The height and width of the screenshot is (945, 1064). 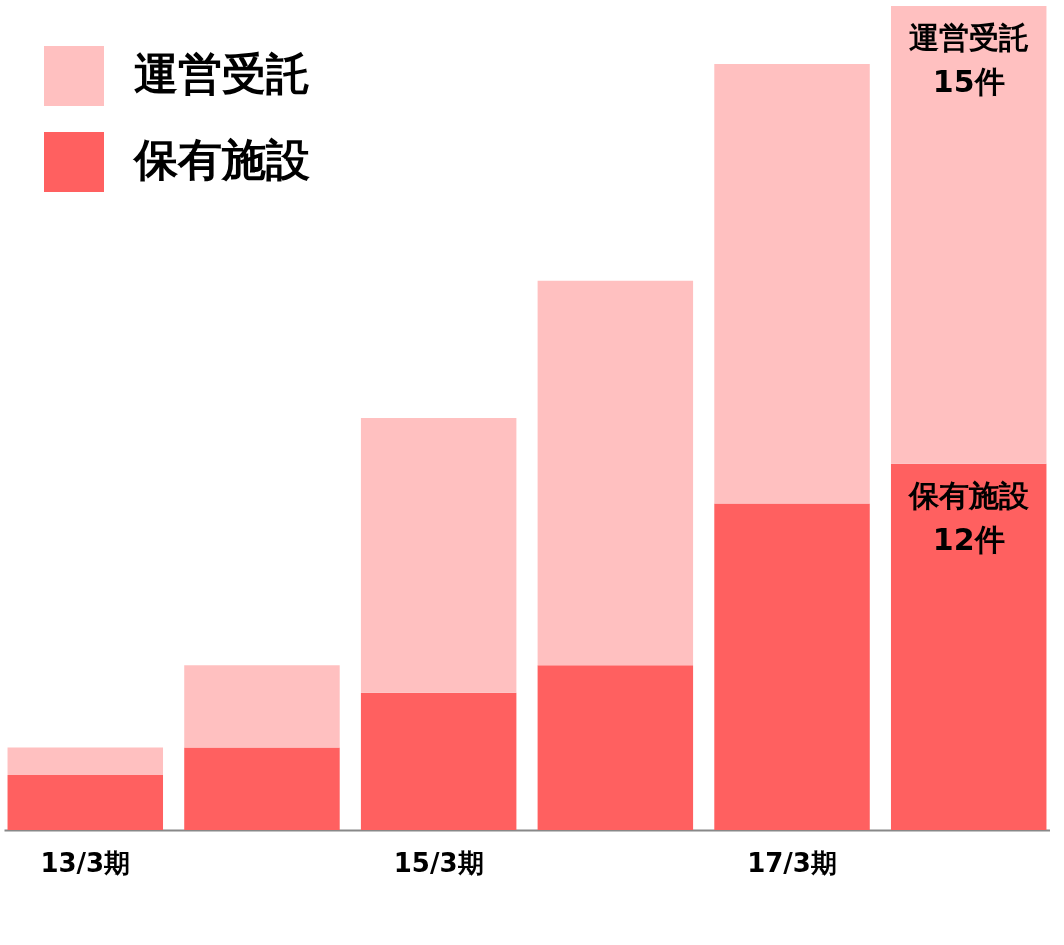 I want to click on data-label: 12件, so click(x=968, y=539).